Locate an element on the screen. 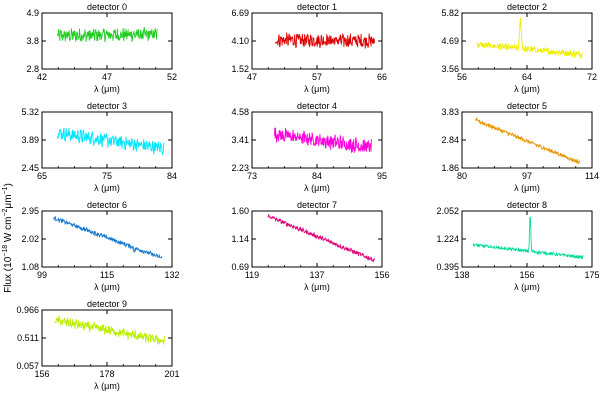 The width and height of the screenshot is (600, 400). x-tick-label: 137 is located at coordinates (316, 275).